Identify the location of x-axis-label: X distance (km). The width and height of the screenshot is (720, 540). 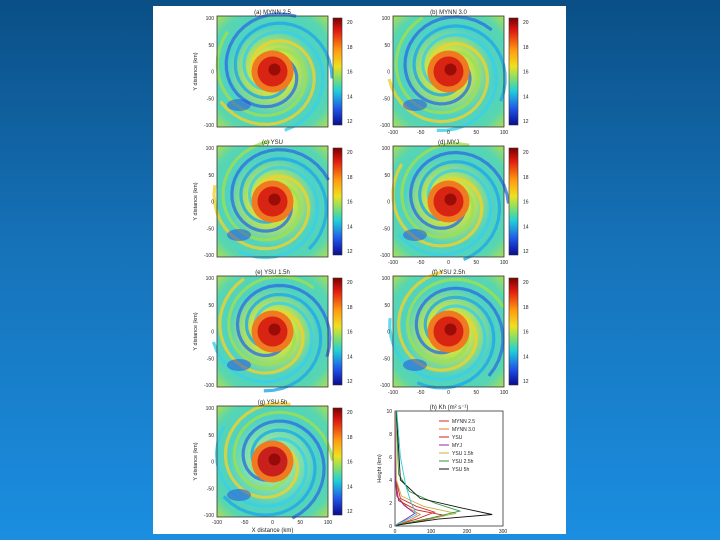
(273, 531).